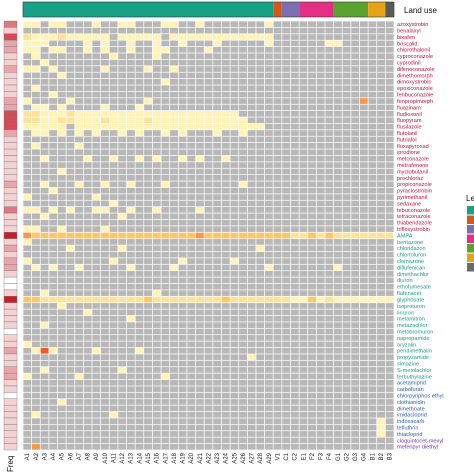 The width and height of the screenshot is (474, 474). Describe the element at coordinates (10, 389) in the screenshot. I see `freq-cell` at that location.